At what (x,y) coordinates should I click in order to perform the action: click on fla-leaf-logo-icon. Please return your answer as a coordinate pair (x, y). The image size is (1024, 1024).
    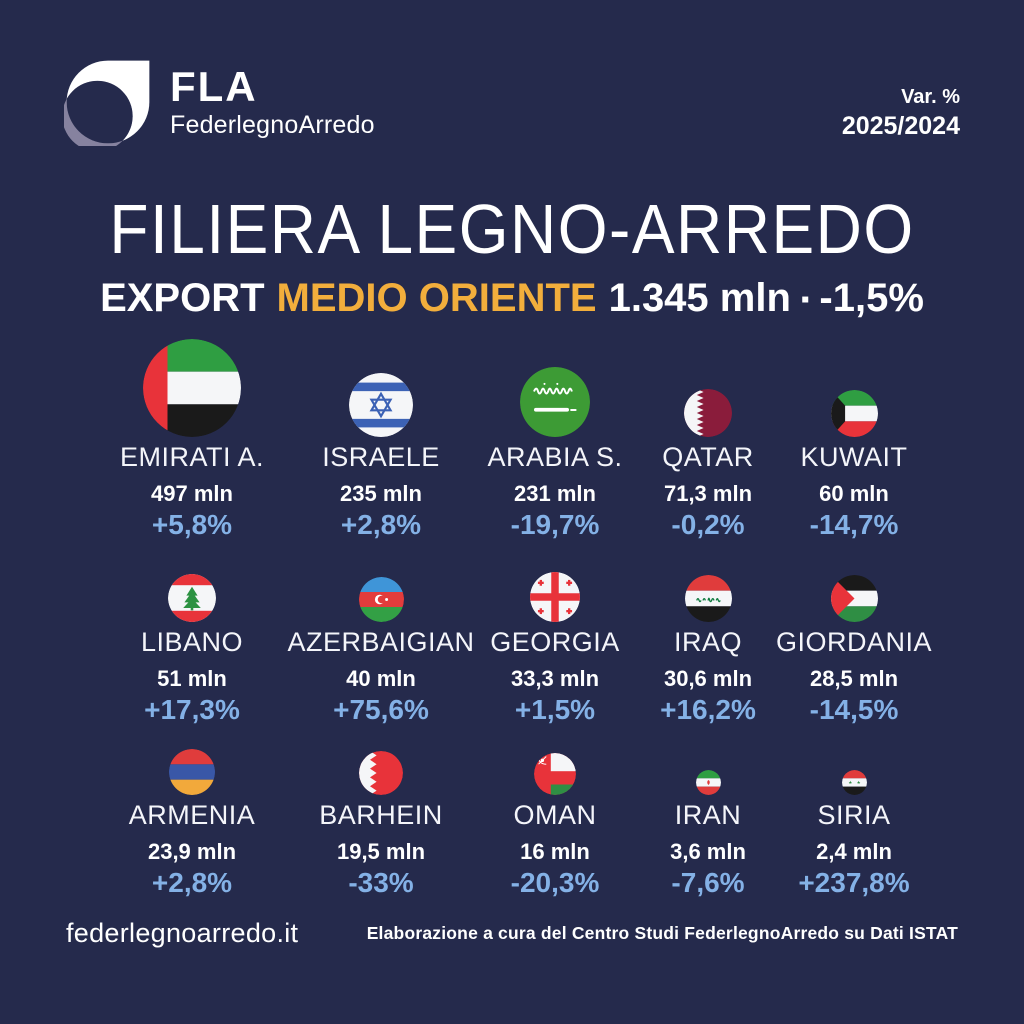
    Looking at the image, I should click on (107, 103).